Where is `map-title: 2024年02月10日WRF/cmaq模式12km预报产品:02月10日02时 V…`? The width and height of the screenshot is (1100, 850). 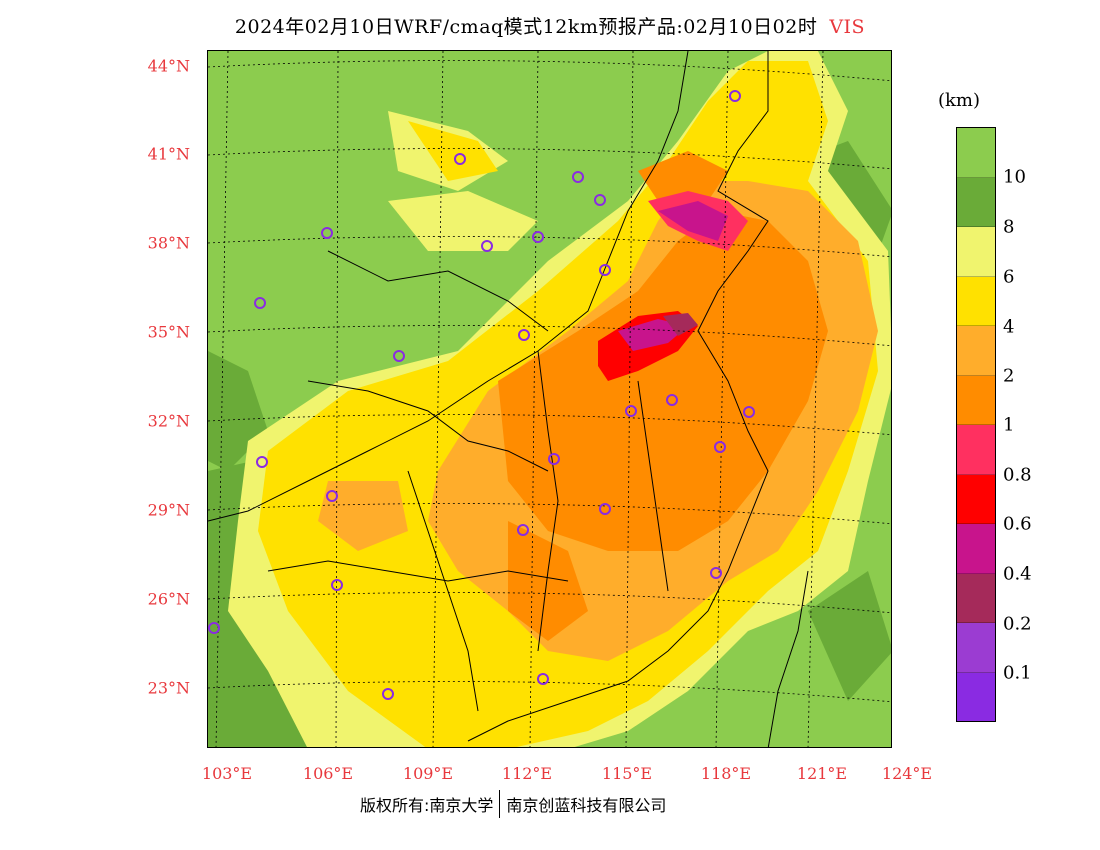 map-title: 2024年02月10日WRF/cmaq模式12km预报产品:02月10日02时 V… is located at coordinates (550, 25).